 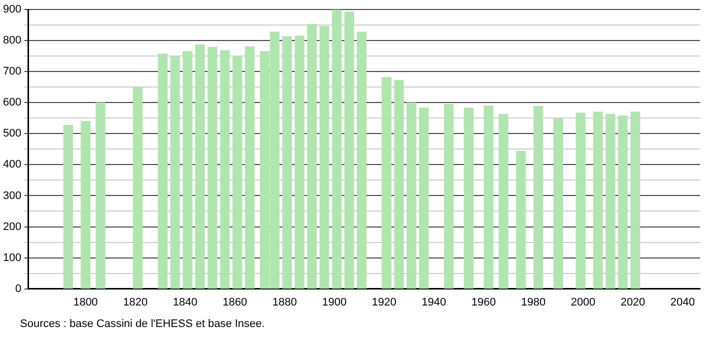 What do you see at coordinates (384, 302) in the screenshot?
I see `x-tick-label: 1920` at bounding box center [384, 302].